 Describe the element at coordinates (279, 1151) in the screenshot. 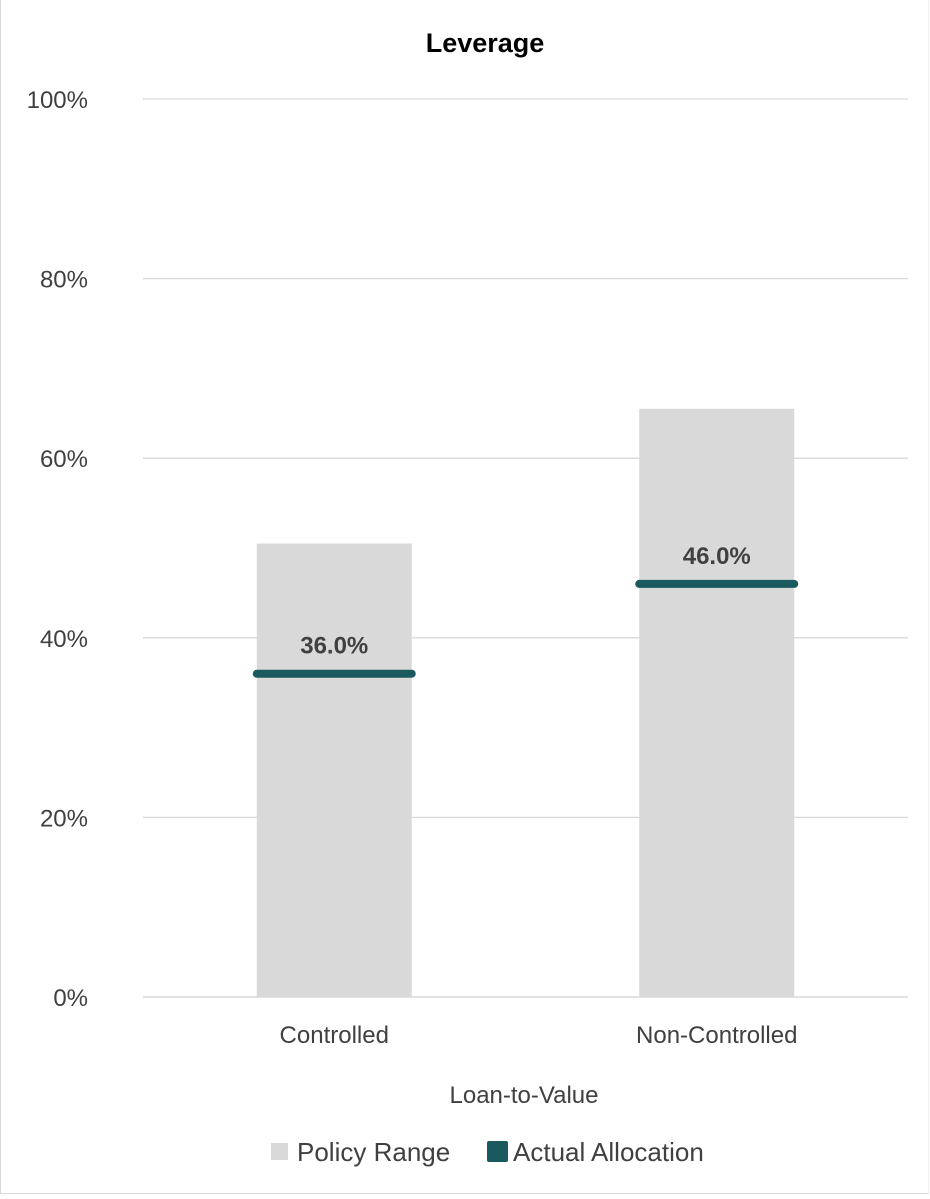

I see `legend-swatch-policy-range` at that location.